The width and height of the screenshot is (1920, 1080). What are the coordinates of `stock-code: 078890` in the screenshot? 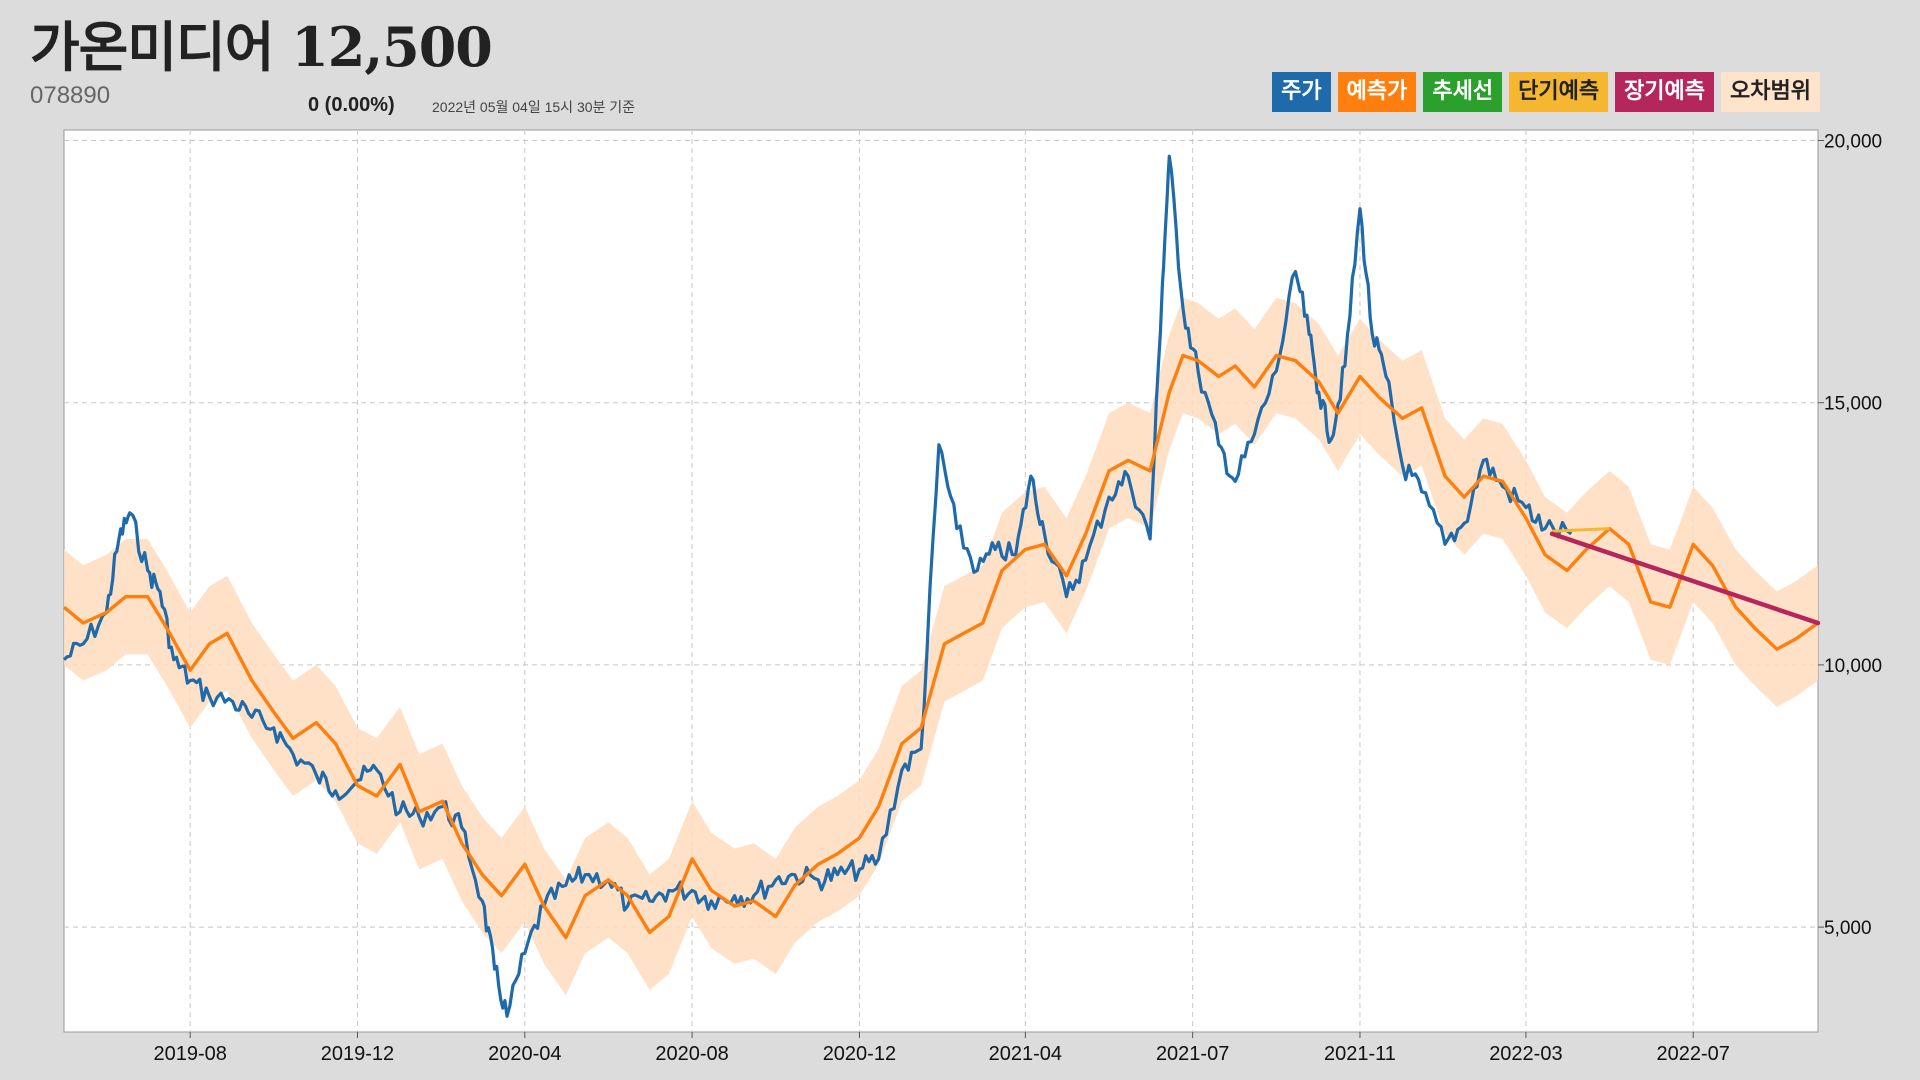 It's located at (70, 95).